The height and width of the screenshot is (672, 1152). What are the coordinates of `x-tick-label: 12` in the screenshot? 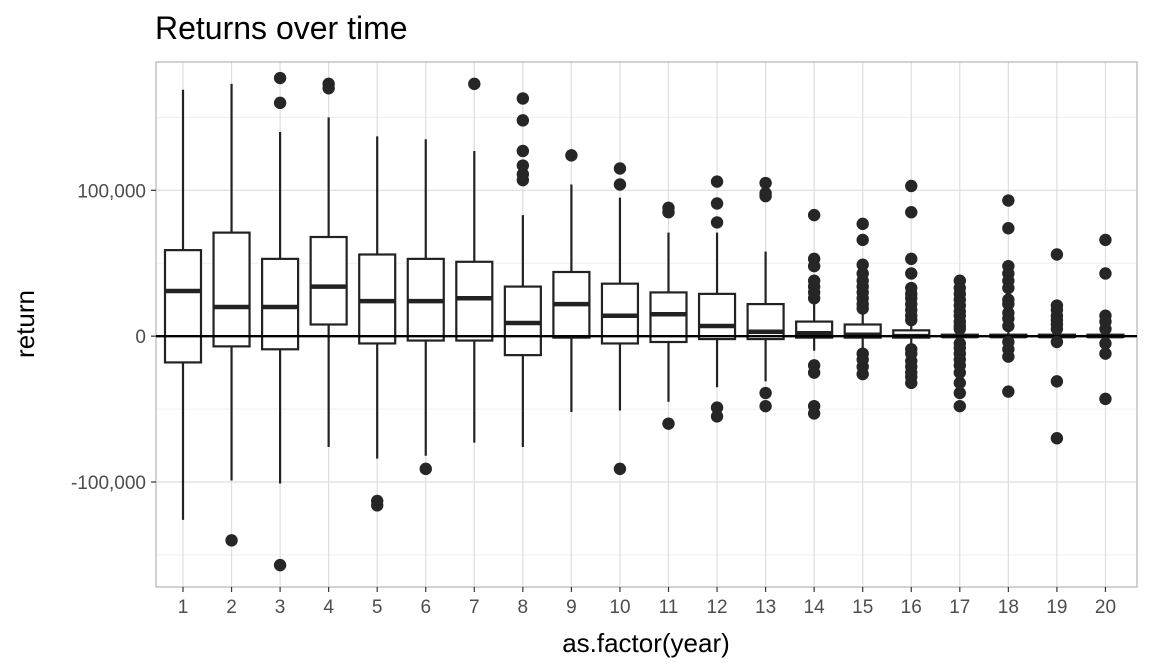 It's located at (716, 607).